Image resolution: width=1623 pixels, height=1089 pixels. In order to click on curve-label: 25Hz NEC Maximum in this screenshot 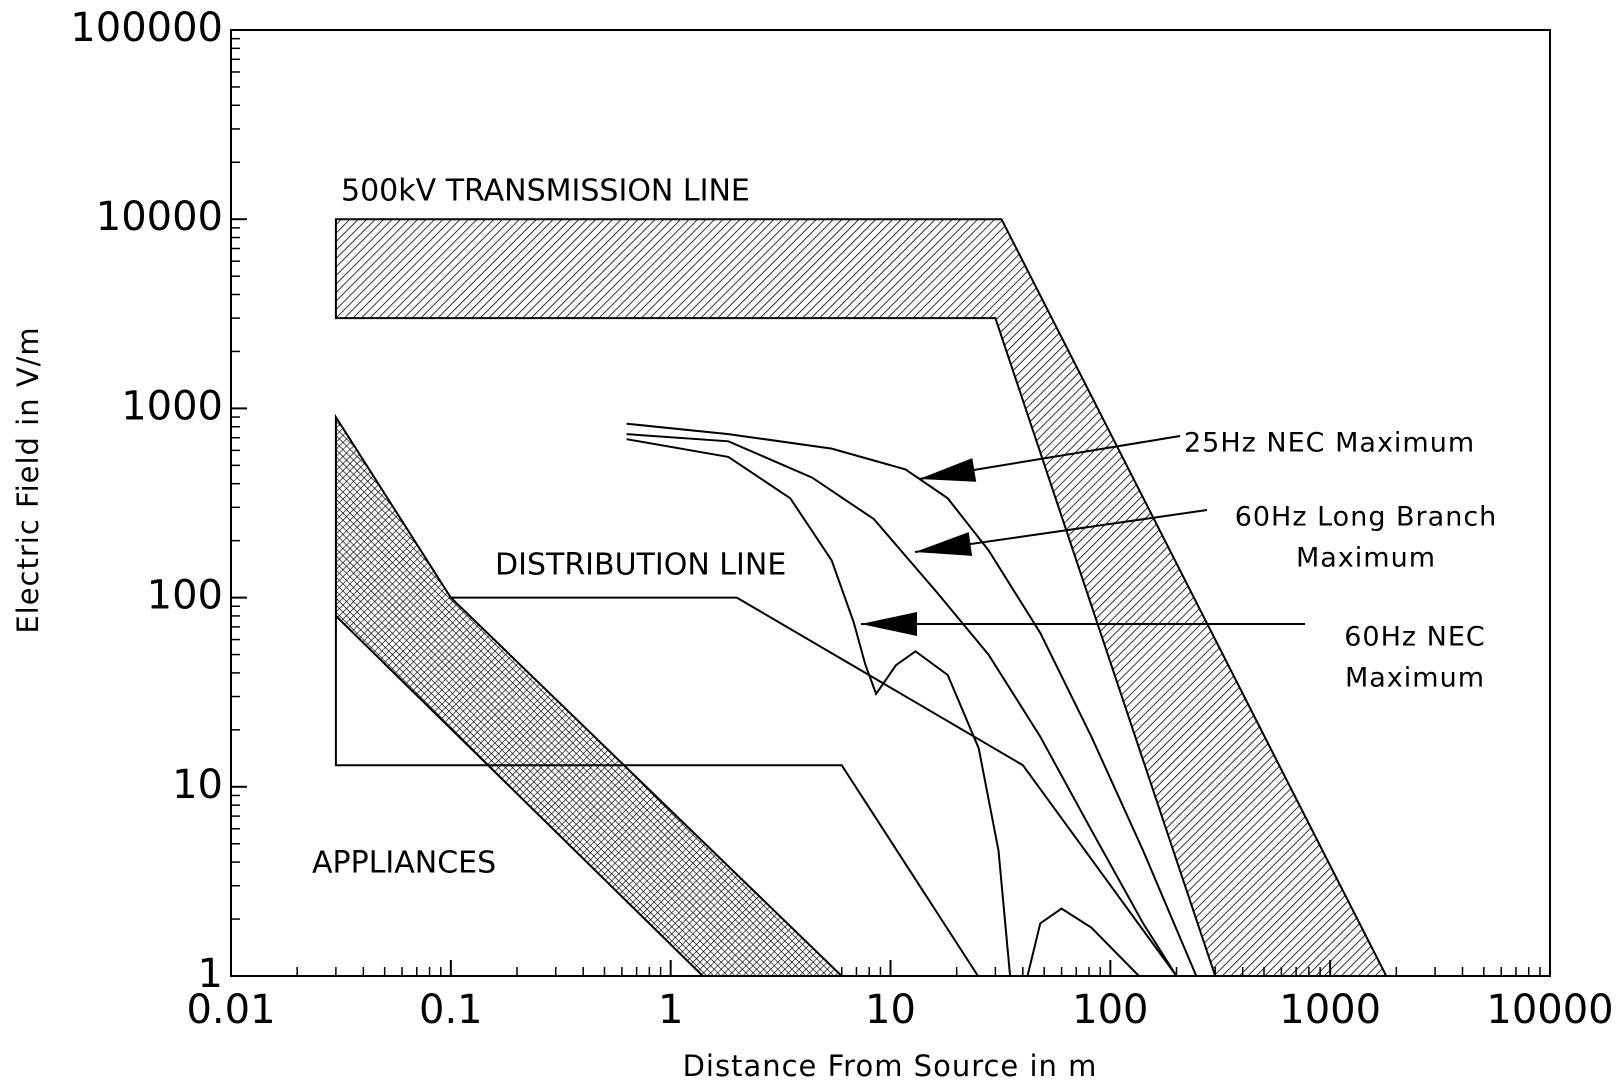, I will do `click(1329, 443)`.